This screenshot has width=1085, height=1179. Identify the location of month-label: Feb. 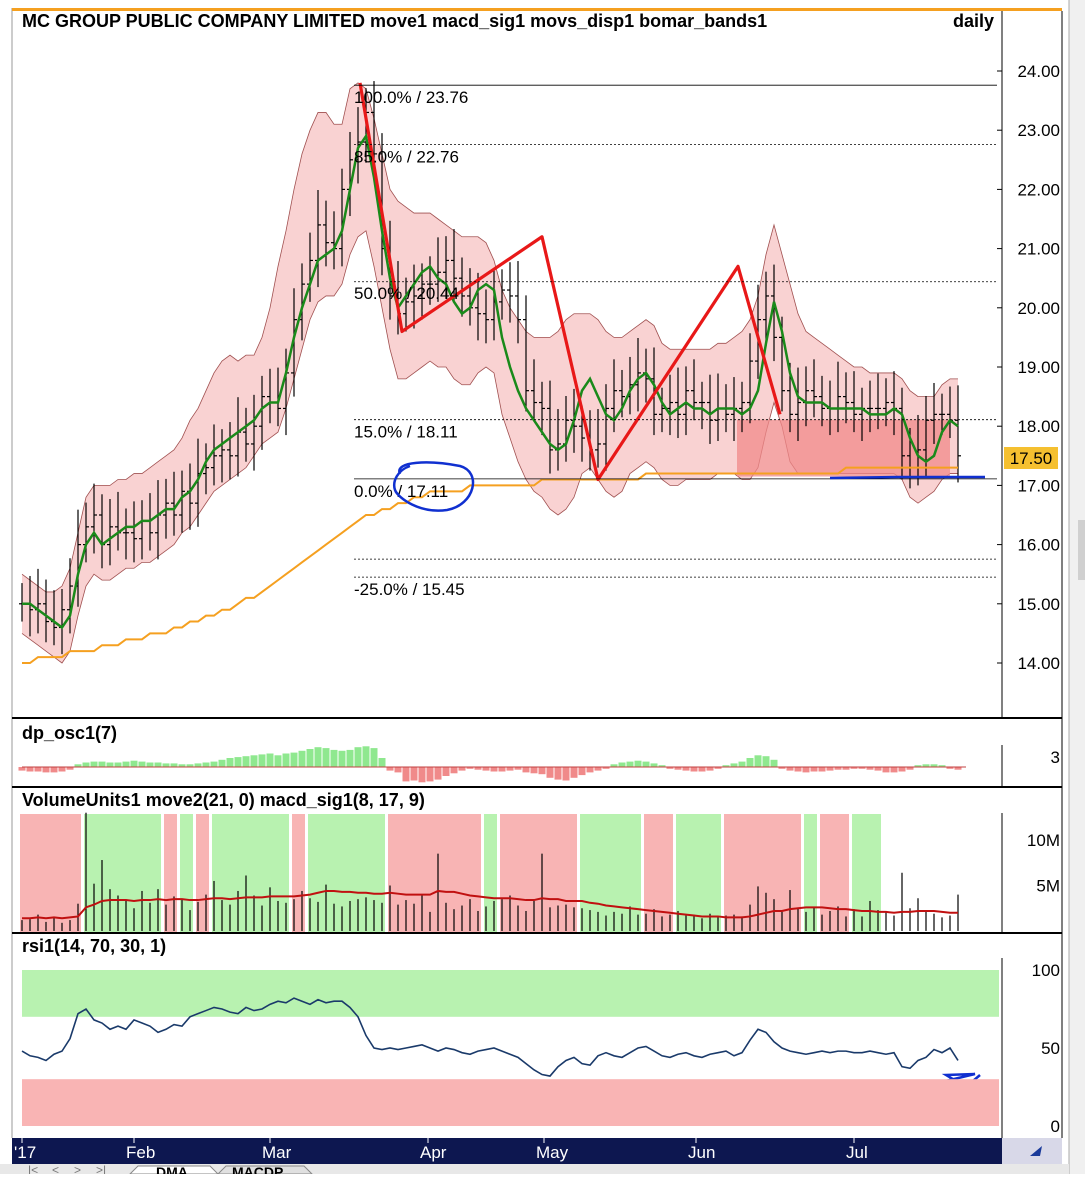
(140, 1152).